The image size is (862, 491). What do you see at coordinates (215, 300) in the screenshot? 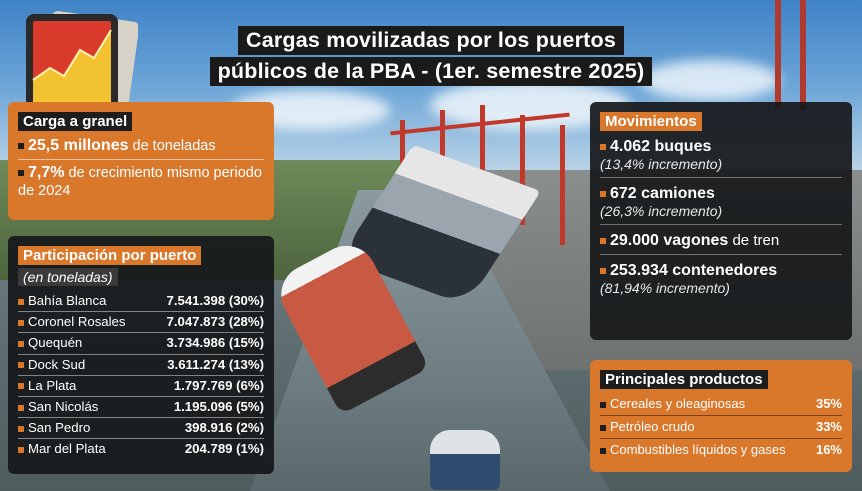
I see `port-value: 7.541.398 (30%)` at bounding box center [215, 300].